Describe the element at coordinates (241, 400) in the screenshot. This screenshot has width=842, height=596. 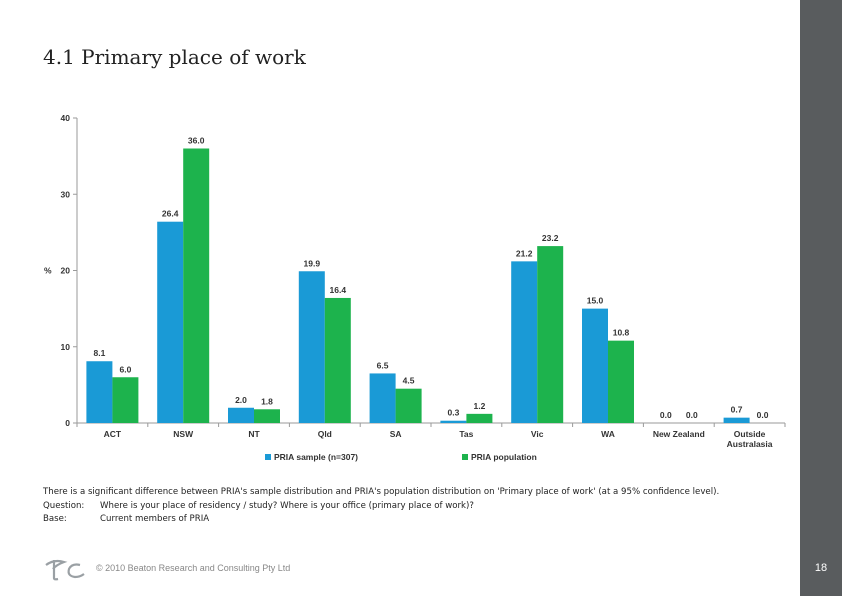
I see `data-label-sample: 2.0` at that location.